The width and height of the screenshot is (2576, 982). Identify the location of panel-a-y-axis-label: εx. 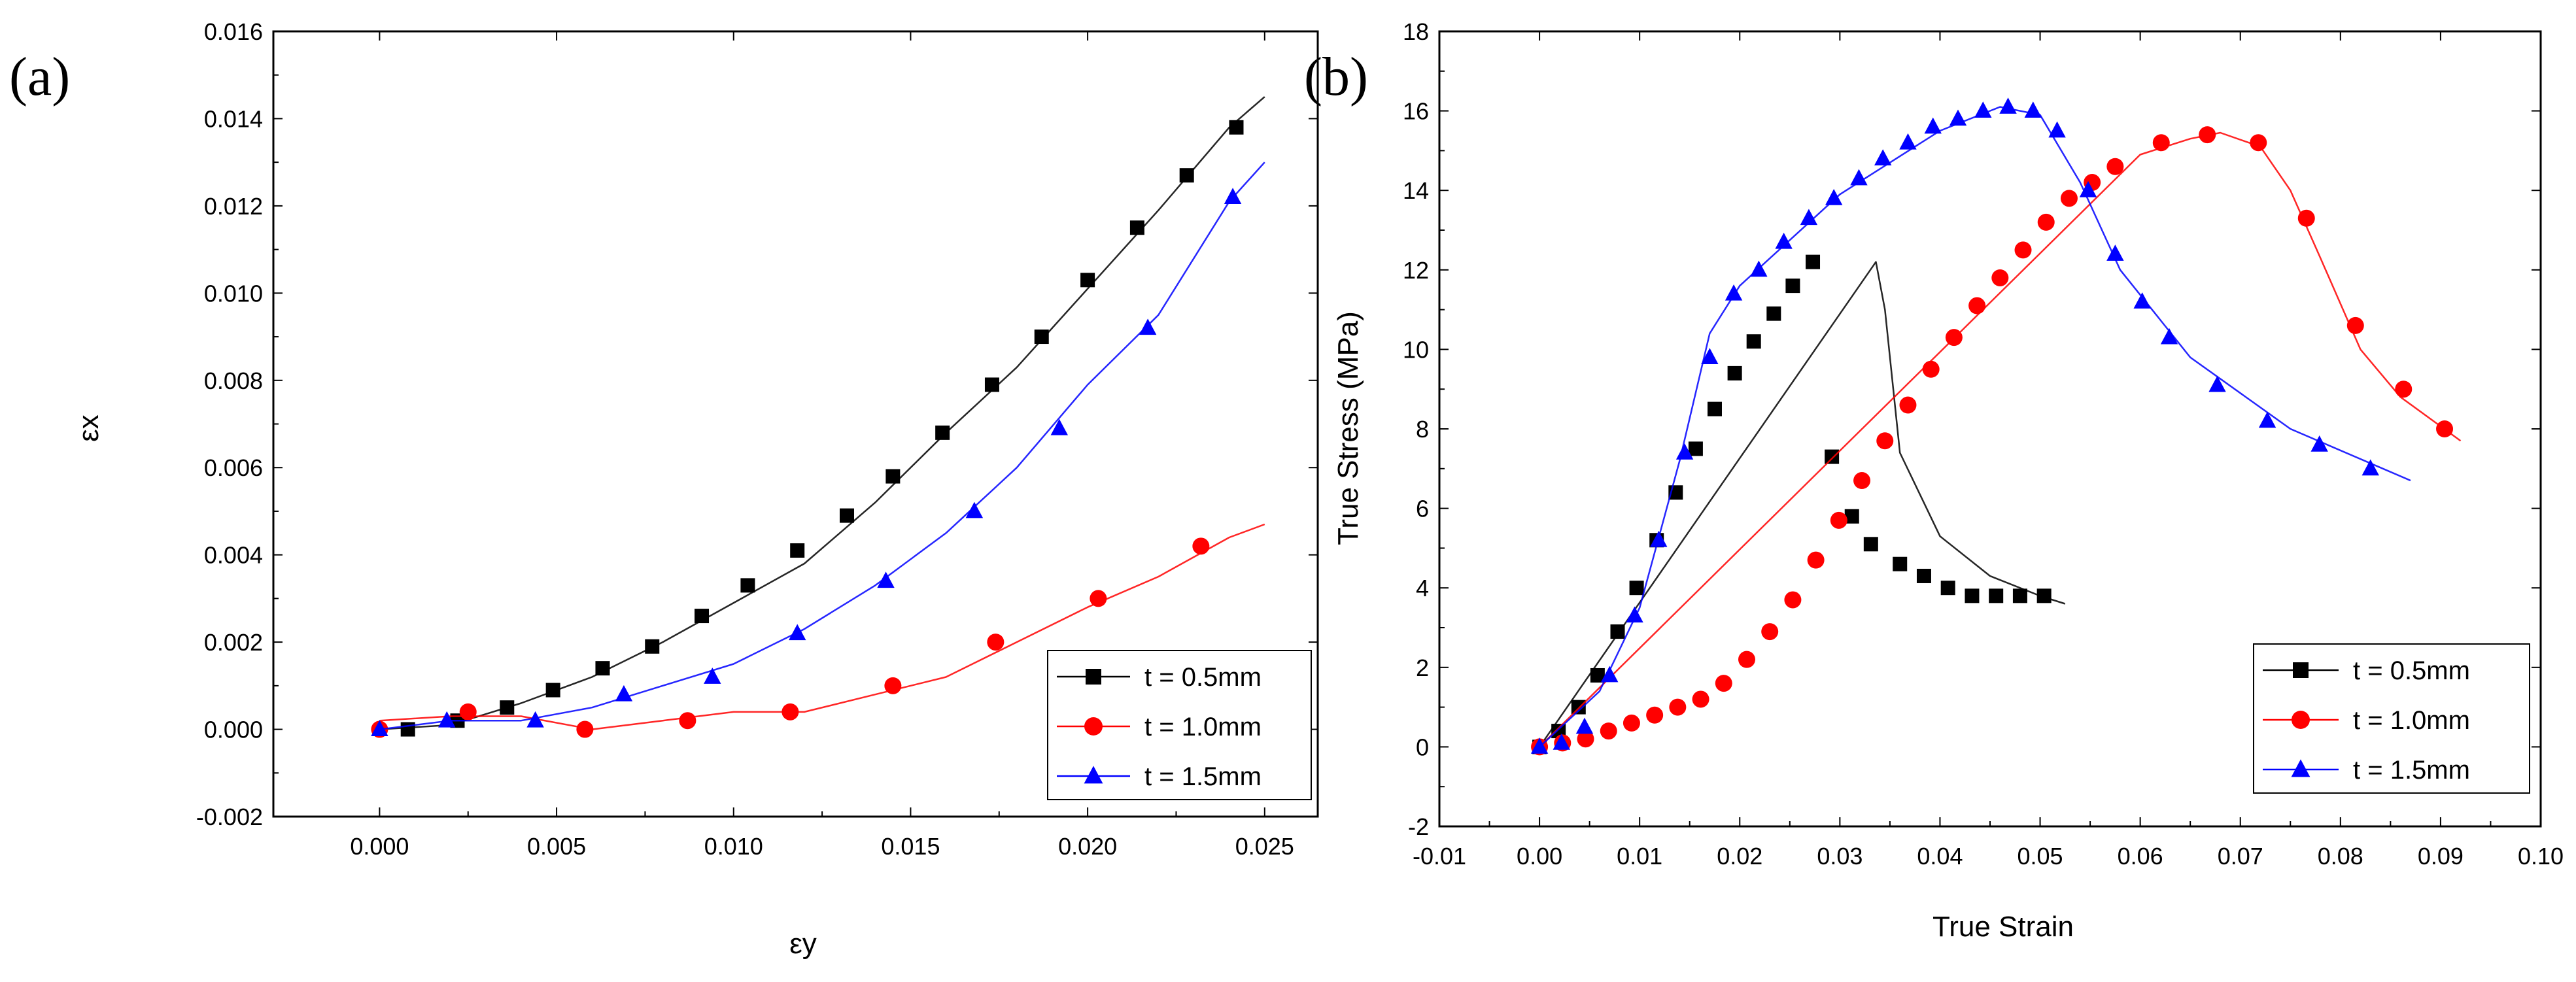
(89, 428).